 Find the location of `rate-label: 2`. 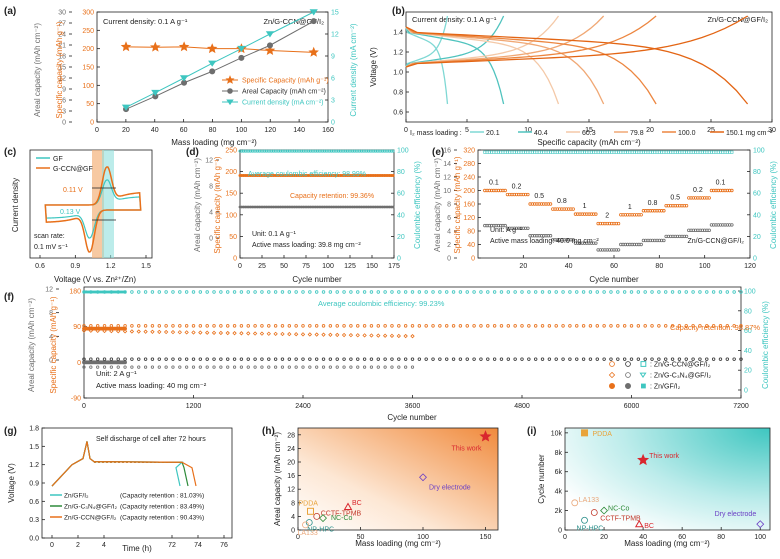

rate-label: 2 is located at coordinates (607, 216).